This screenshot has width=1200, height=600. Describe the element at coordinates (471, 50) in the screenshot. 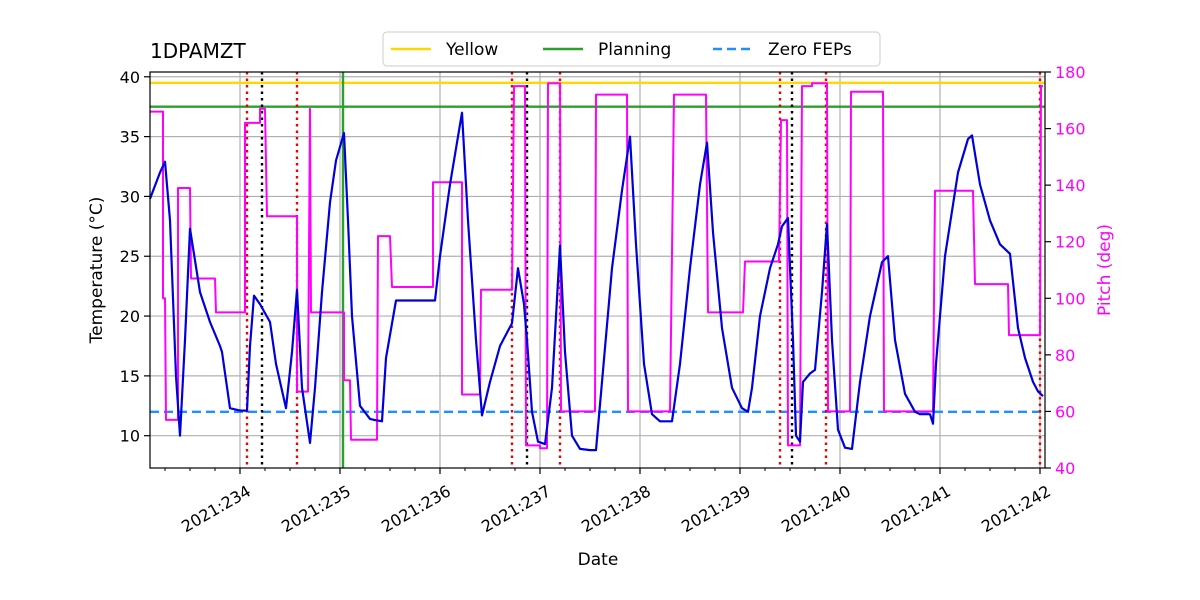

I see `legend-label: Yellow` at that location.